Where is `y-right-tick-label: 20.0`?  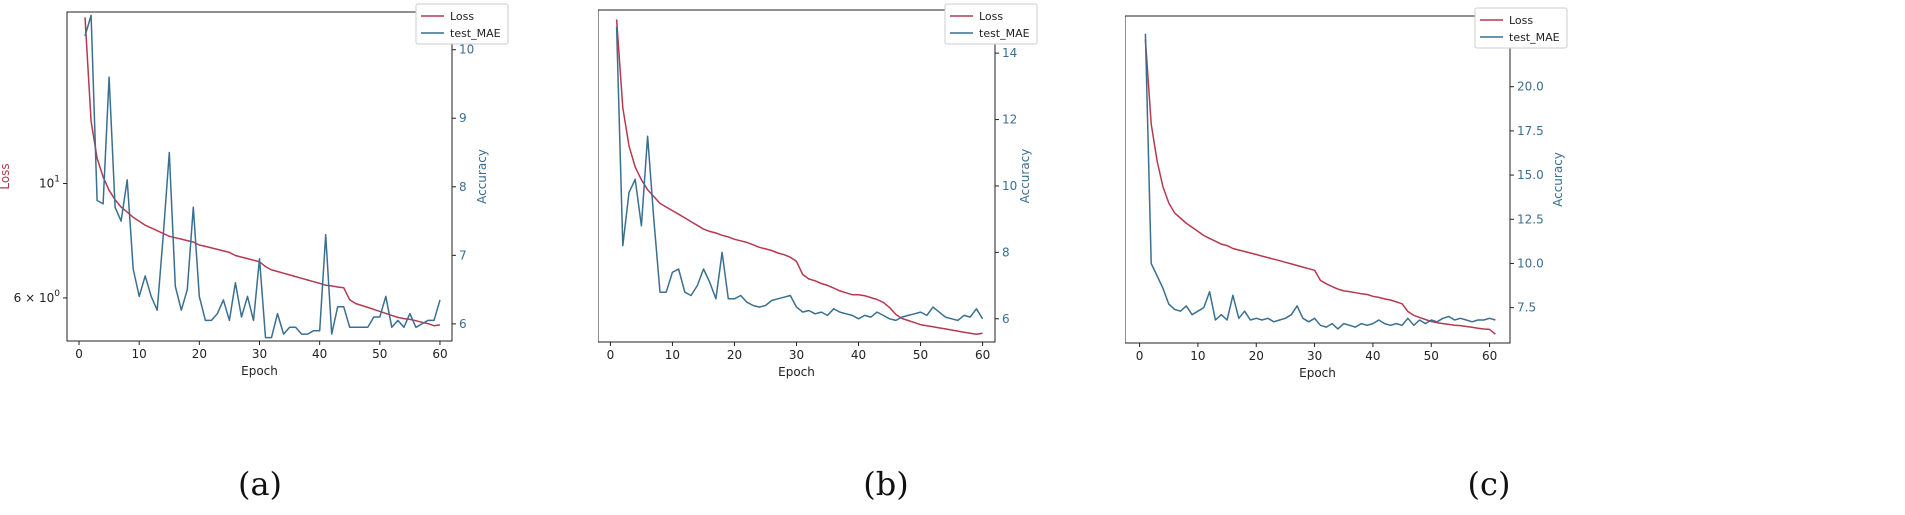
y-right-tick-label: 20.0 is located at coordinates (1530, 87).